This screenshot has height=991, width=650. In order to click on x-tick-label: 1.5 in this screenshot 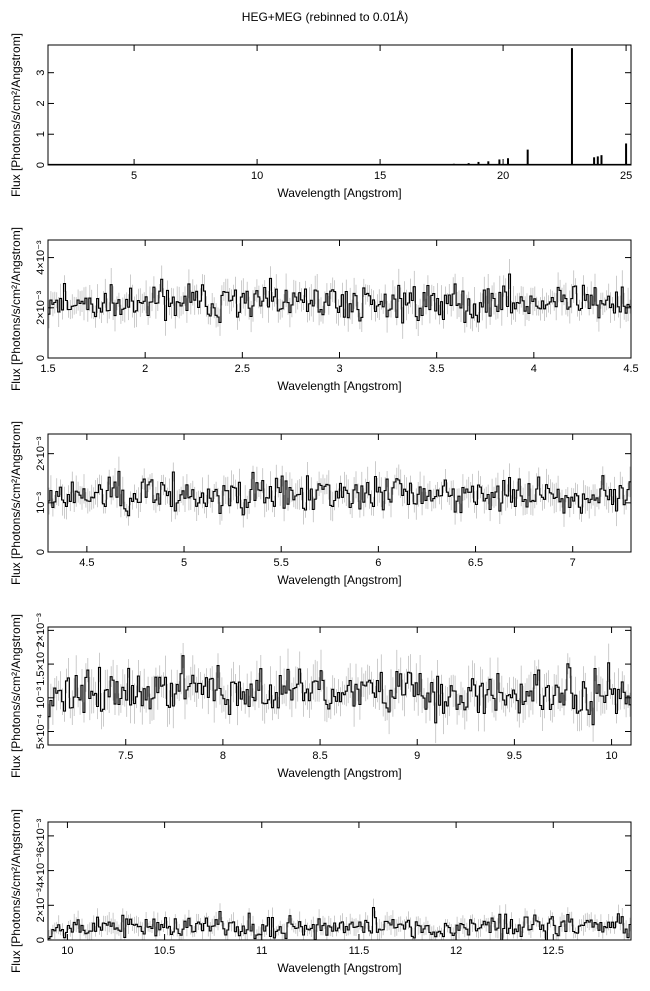, I will do `click(47, 369)`.